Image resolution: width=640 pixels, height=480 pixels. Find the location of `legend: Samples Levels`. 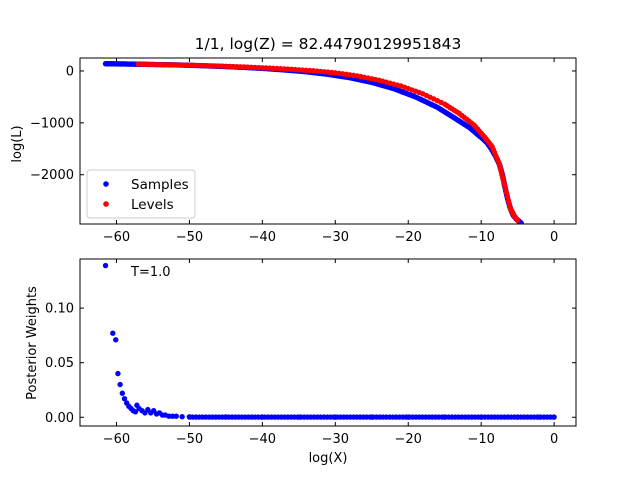

legend: Samples Levels is located at coordinates (141, 194).